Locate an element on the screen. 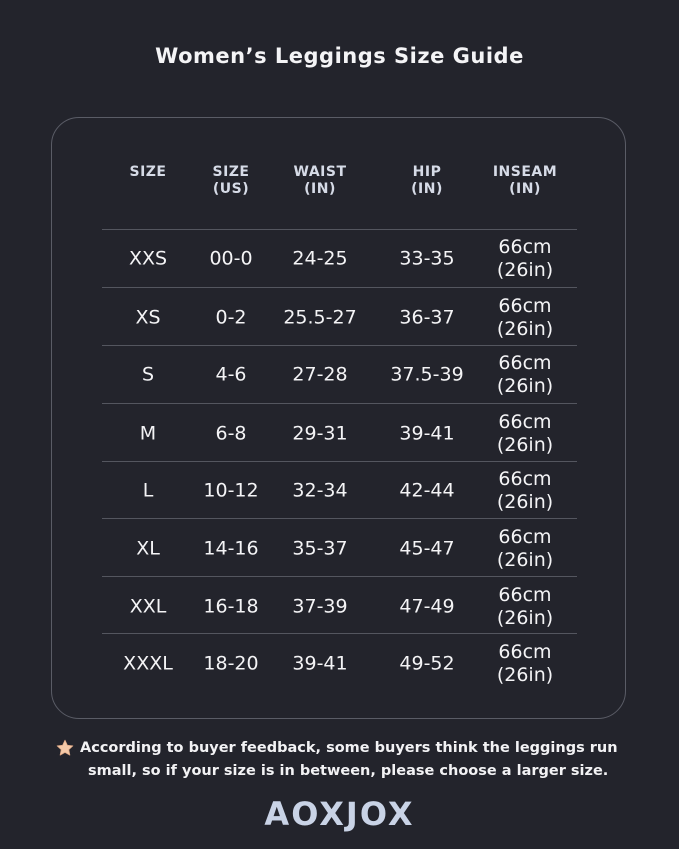  cell-hip: 36-37 is located at coordinates (427, 317).